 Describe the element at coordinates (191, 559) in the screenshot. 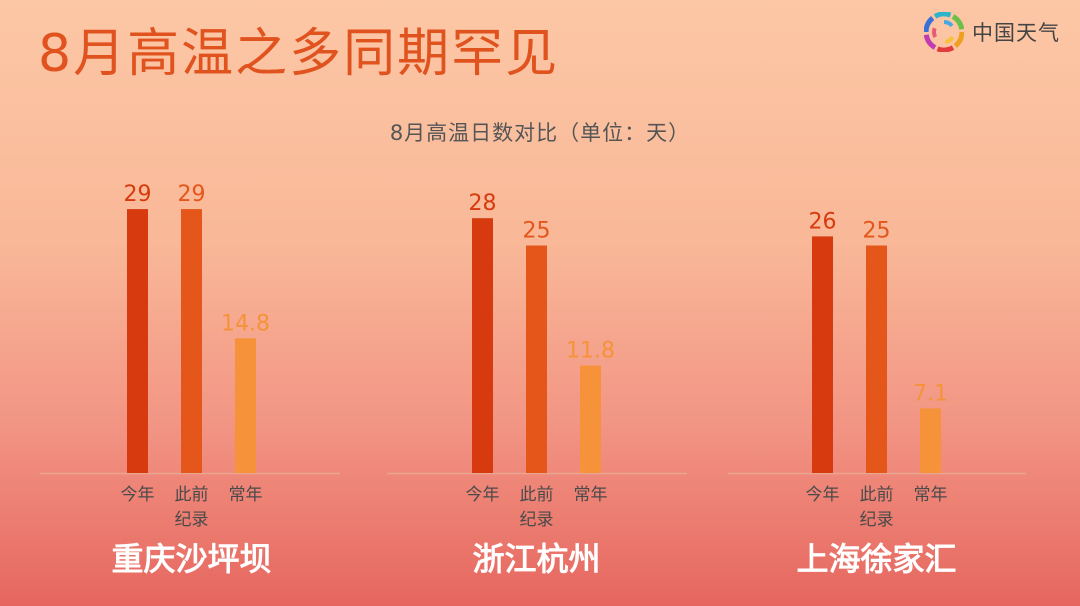

I see `group-label: 重庆沙坪坝` at that location.